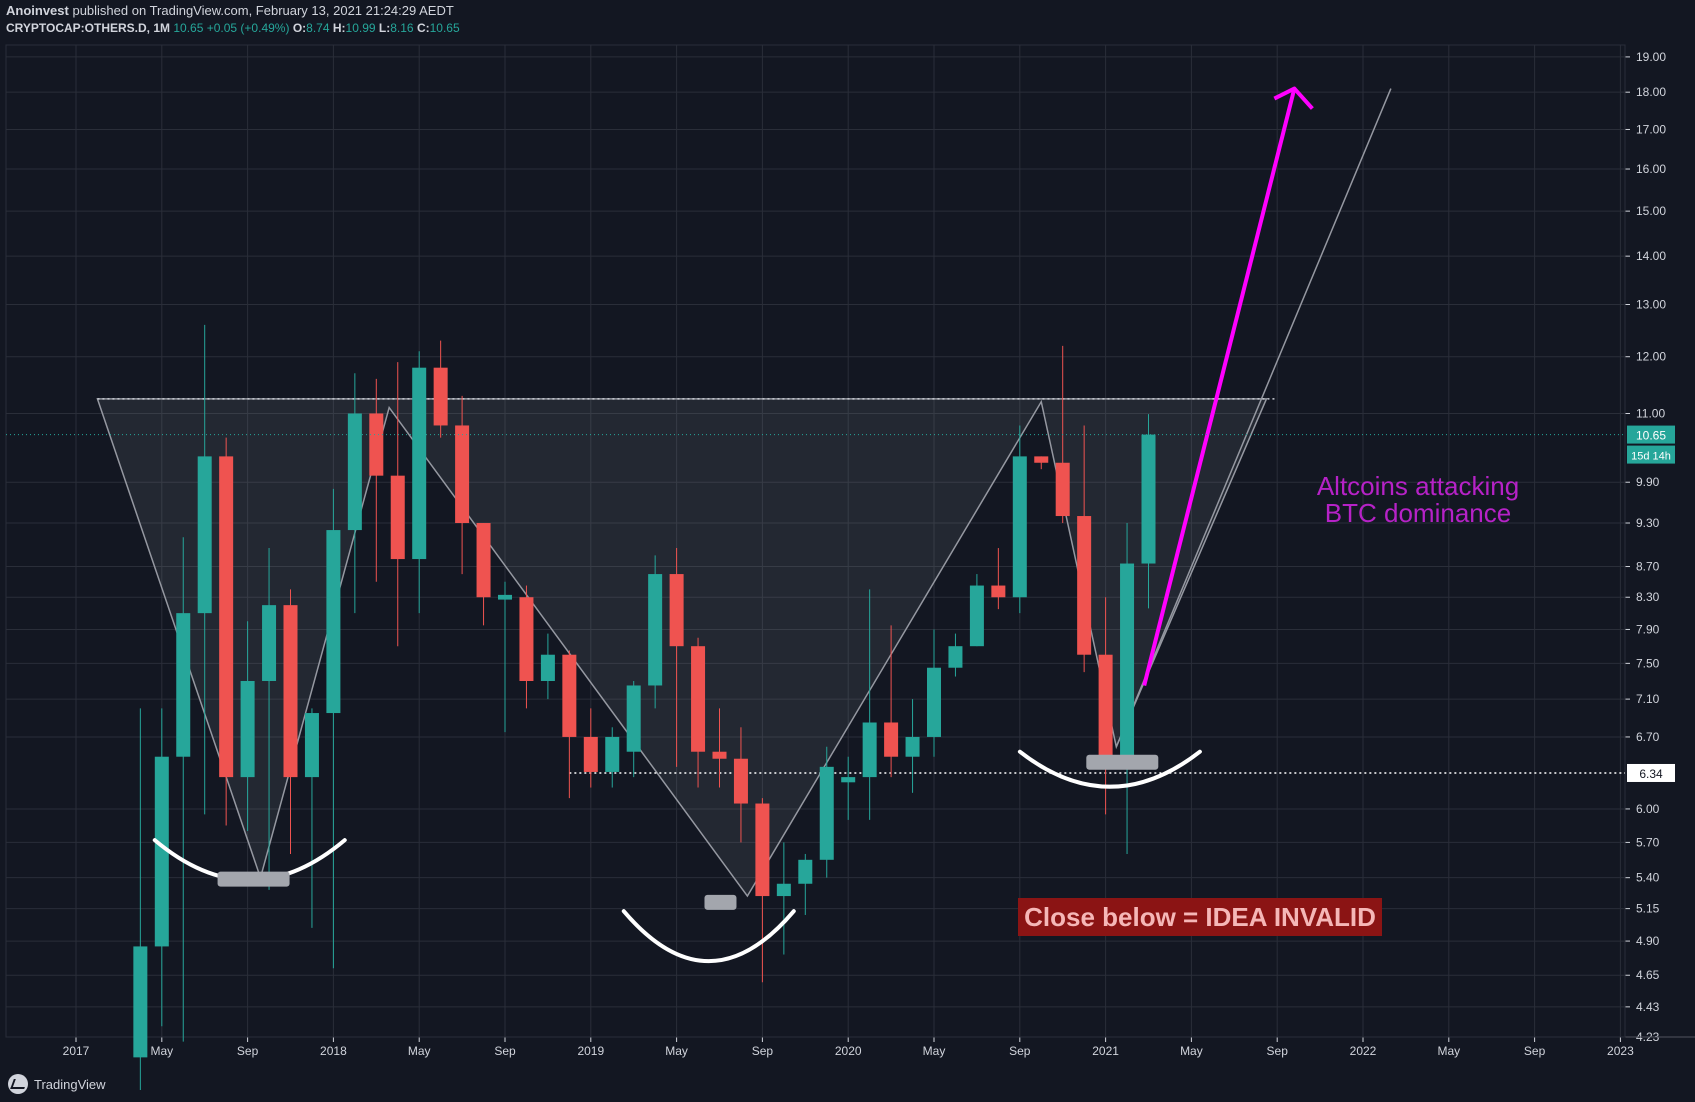  I want to click on annotation-text-2: BTC dominance, so click(1418, 513).